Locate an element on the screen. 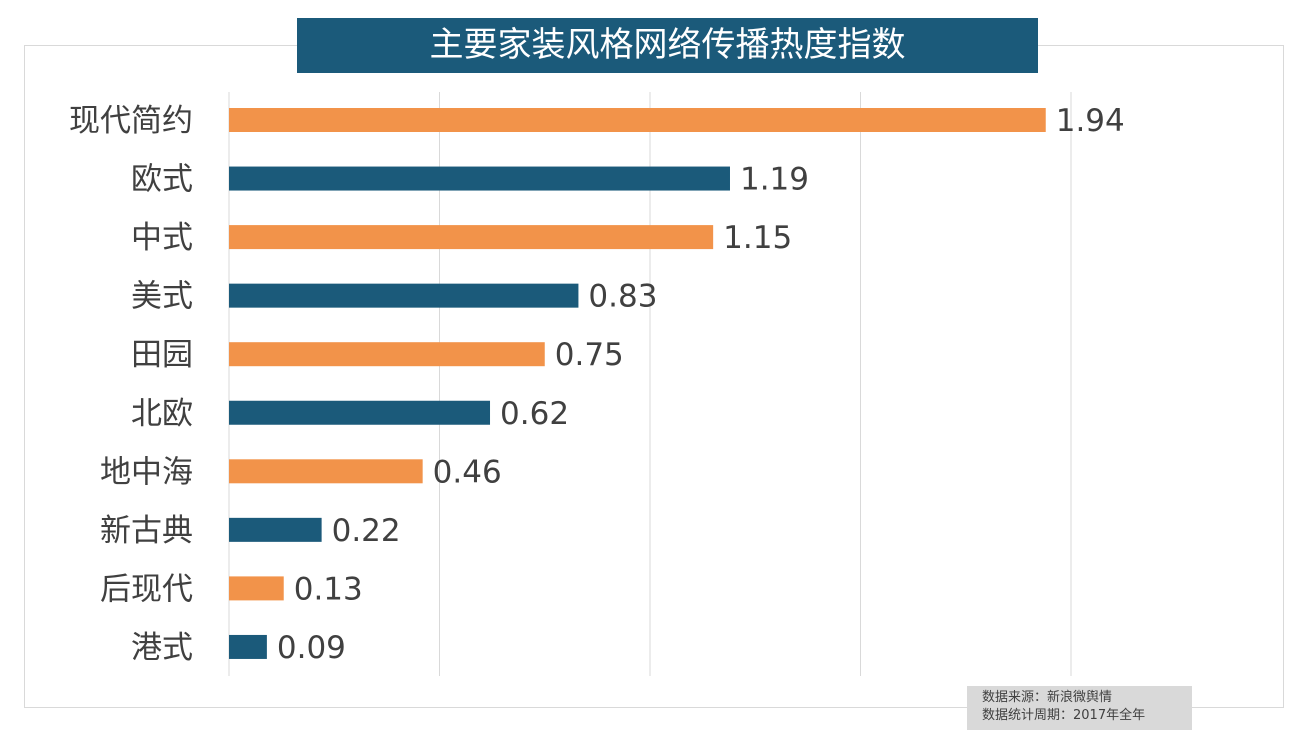 The height and width of the screenshot is (743, 1308). value-label: 0.13 is located at coordinates (328, 589).